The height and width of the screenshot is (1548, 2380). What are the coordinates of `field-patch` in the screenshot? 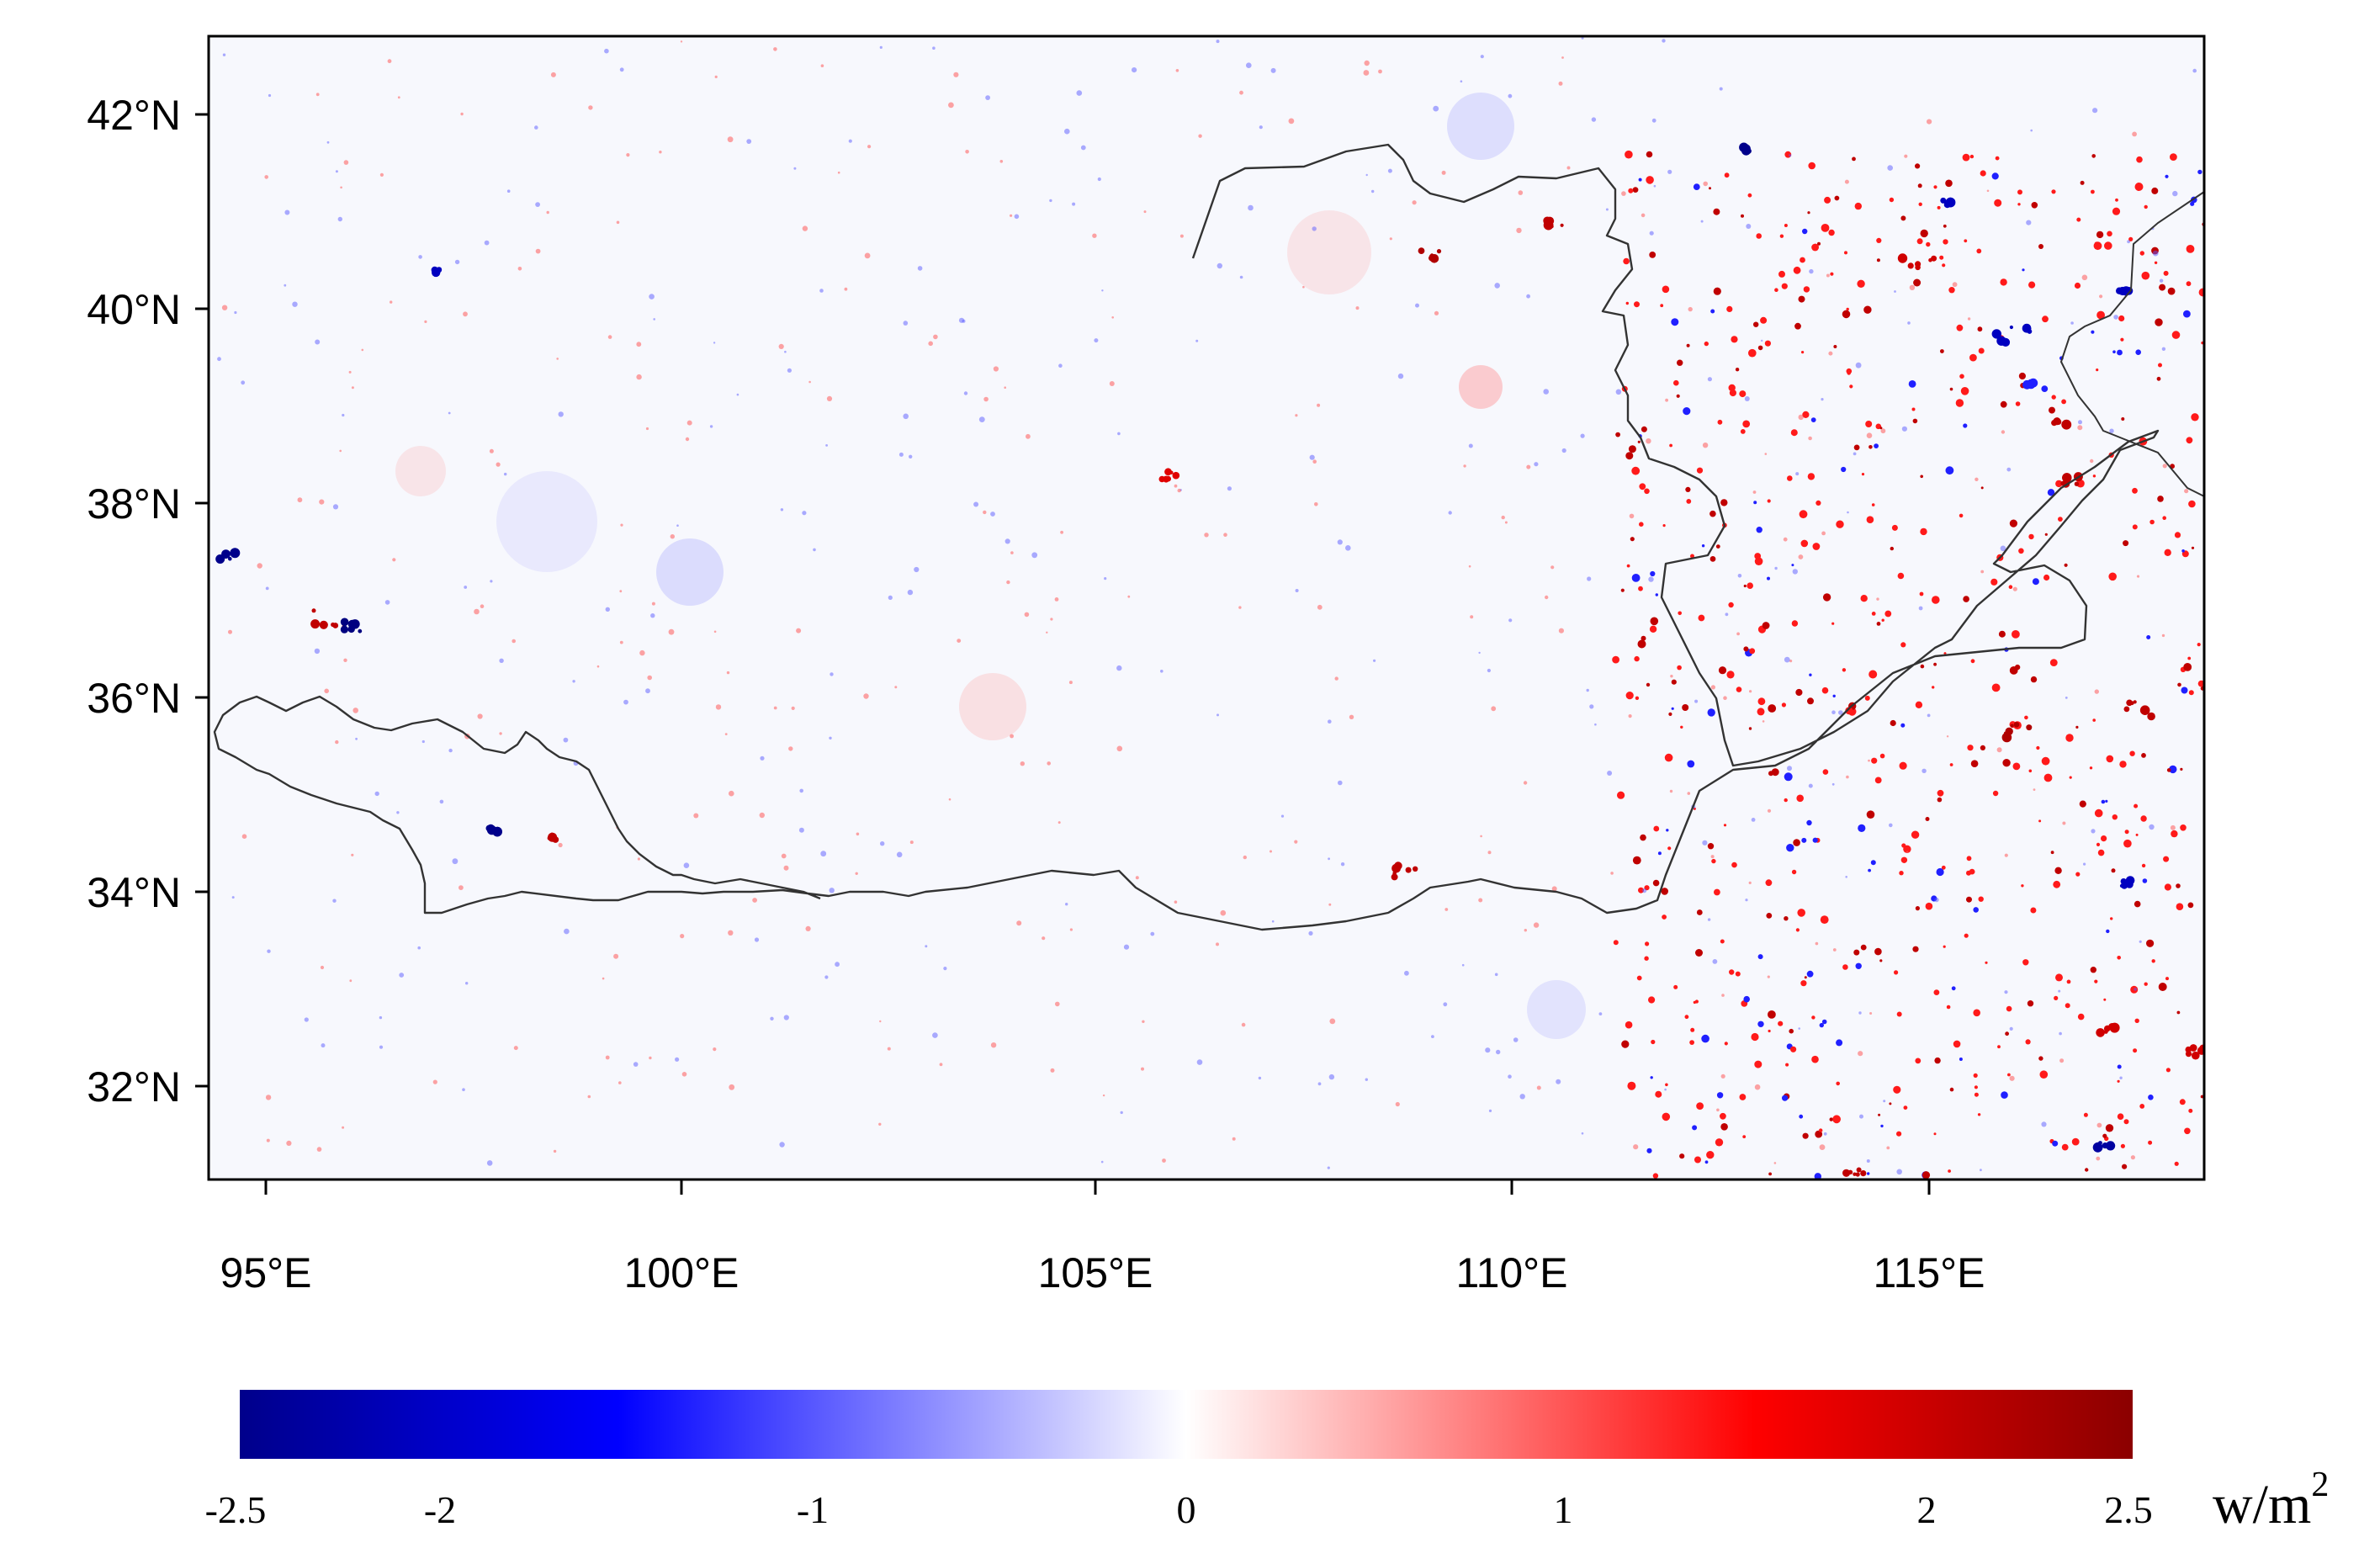 It's located at (1481, 126).